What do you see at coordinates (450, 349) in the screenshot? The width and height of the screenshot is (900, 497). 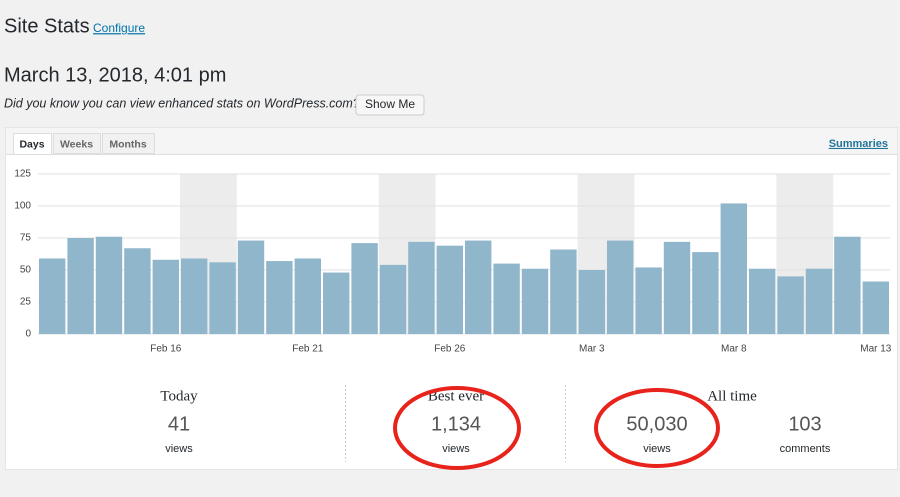 I see `x-tick-label: Feb 26` at bounding box center [450, 349].